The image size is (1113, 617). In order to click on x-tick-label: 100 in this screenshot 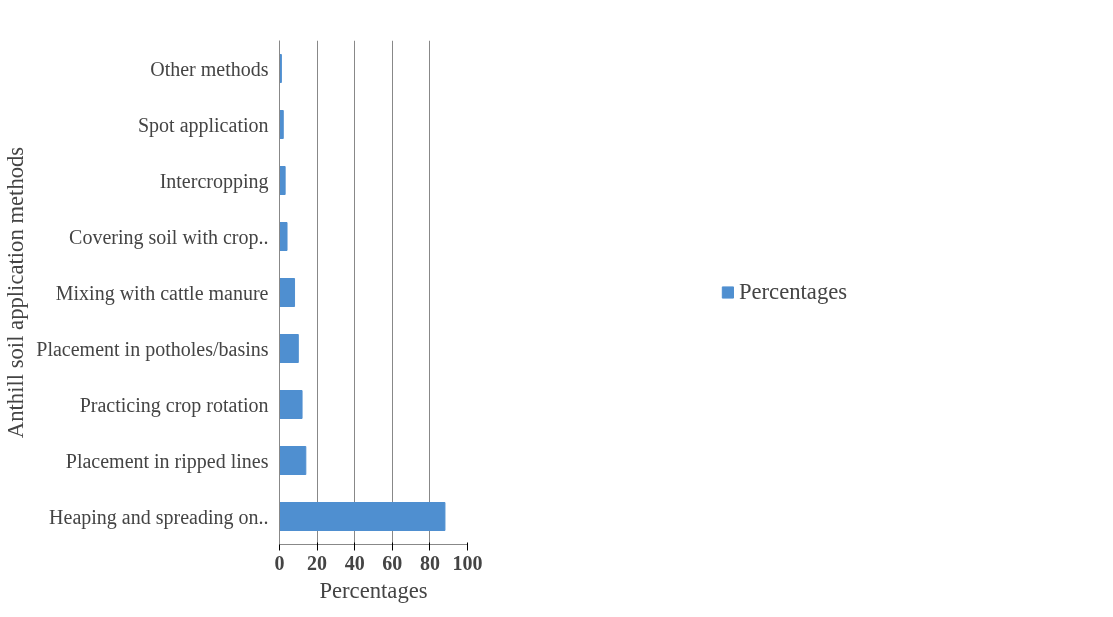, I will do `click(467, 562)`.